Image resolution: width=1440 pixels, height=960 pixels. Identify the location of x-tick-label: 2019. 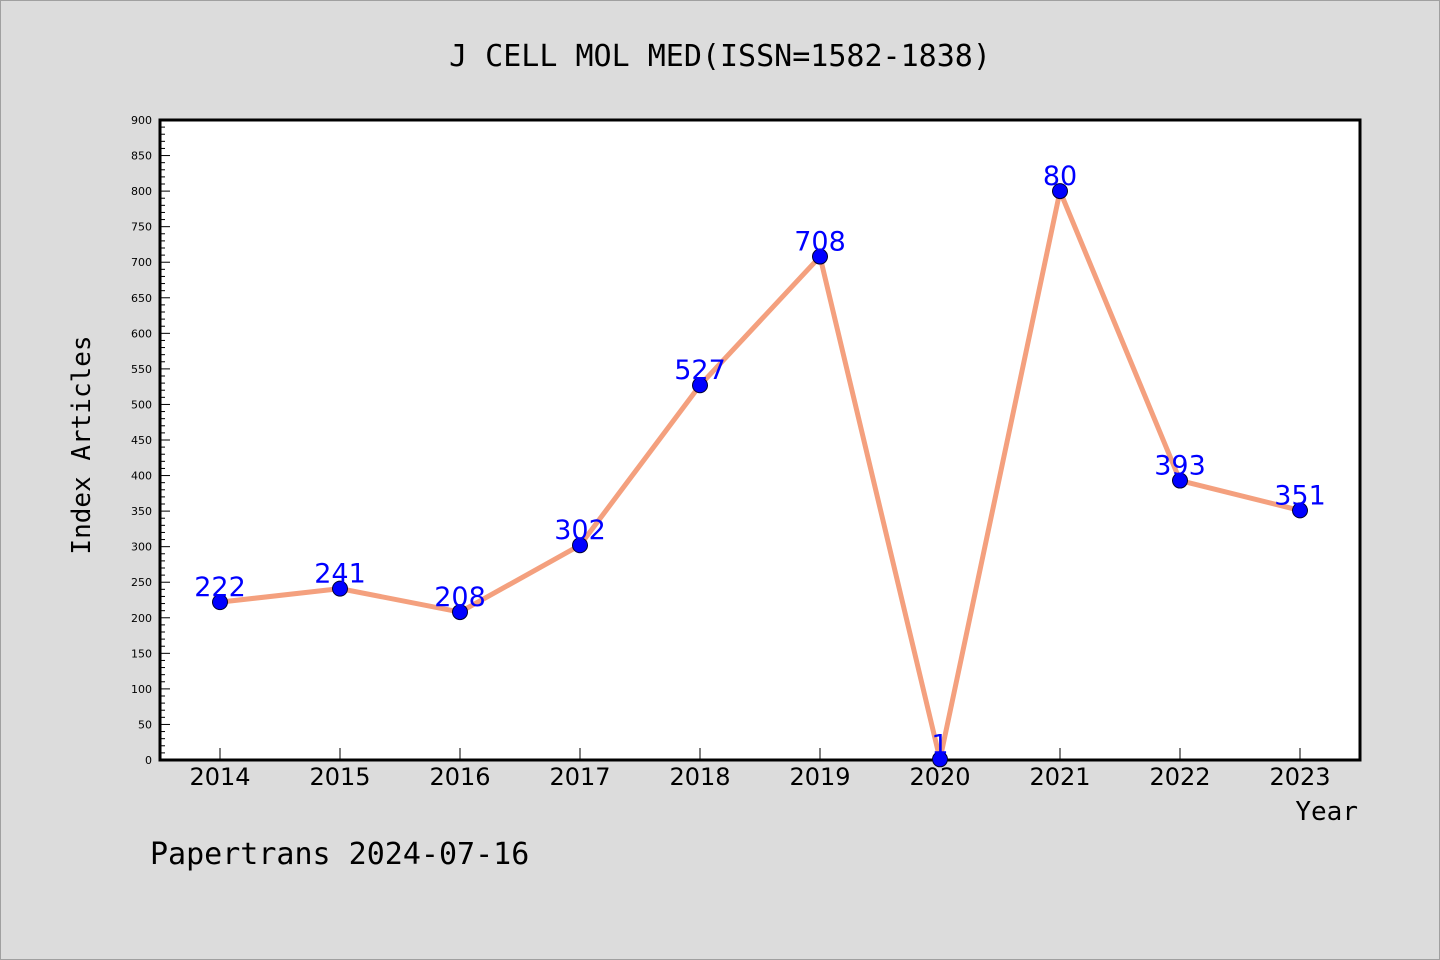
(819, 777).